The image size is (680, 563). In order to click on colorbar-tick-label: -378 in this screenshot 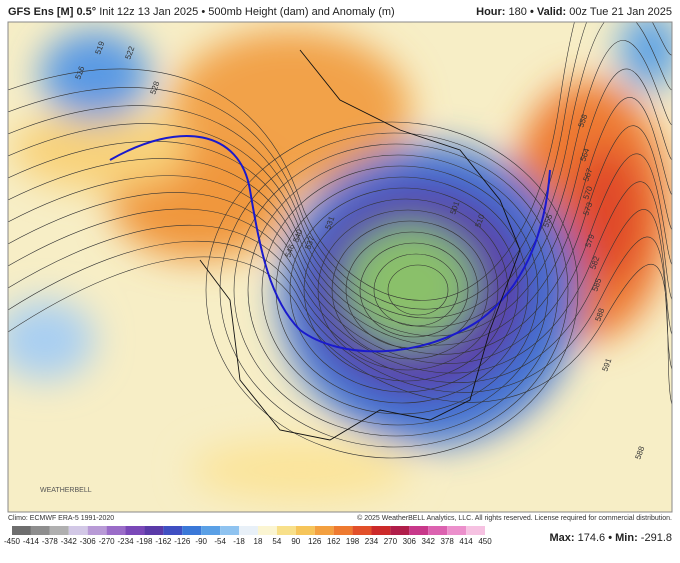, I will do `click(50, 541)`.